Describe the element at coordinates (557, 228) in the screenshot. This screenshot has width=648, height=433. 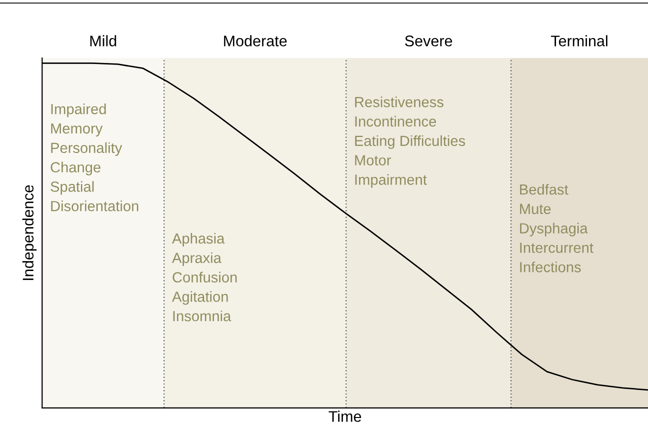
I see `annotation: Bedfast Mute Dysphagia Intercurrent Infections` at that location.